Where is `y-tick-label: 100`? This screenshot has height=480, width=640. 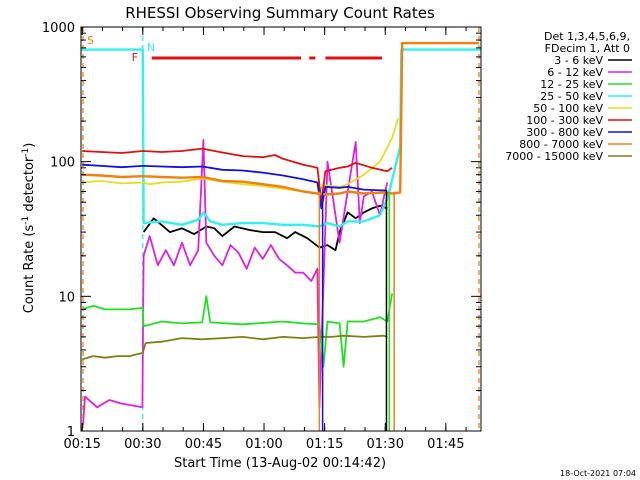
y-tick-label: 100 is located at coordinates (62, 163).